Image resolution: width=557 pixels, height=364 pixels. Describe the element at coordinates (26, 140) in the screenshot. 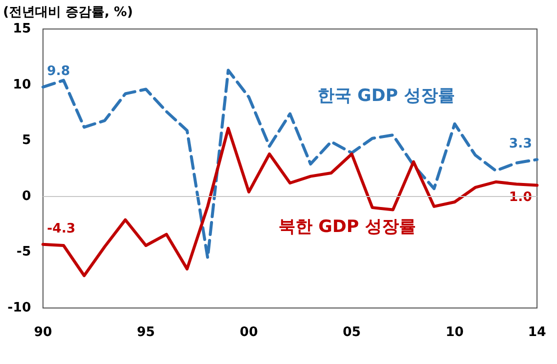

I see `y-tick-label: 5` at that location.